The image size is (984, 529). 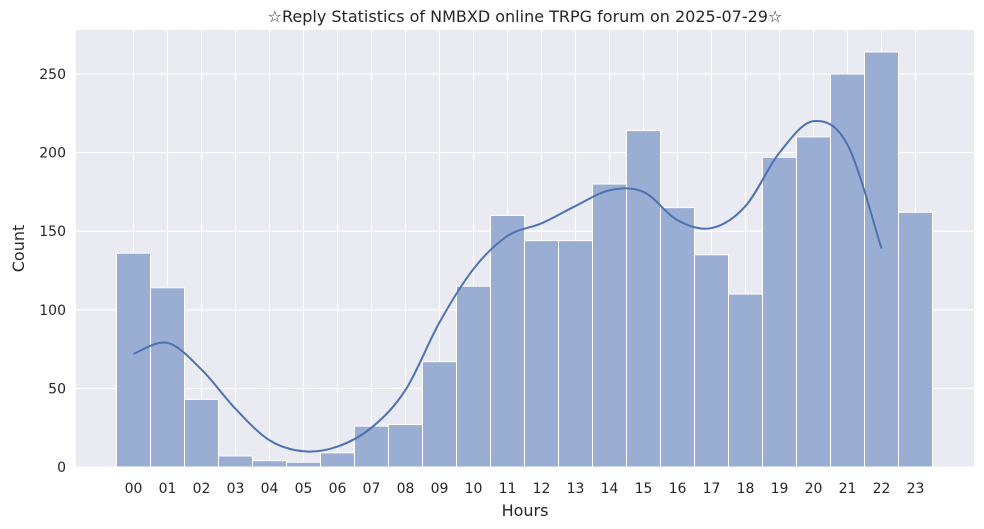 What do you see at coordinates (644, 489) in the screenshot?
I see `x-tick-label: 15` at bounding box center [644, 489].